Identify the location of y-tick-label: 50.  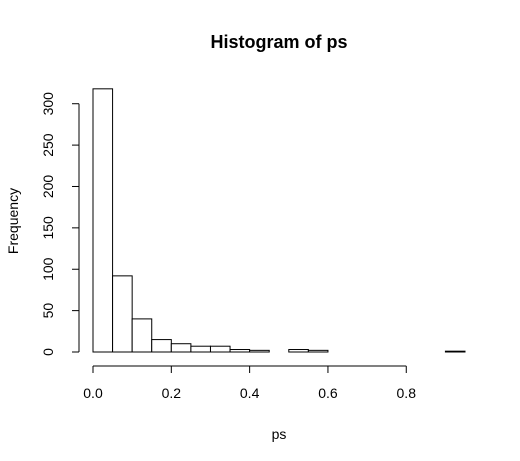
(48, 311).